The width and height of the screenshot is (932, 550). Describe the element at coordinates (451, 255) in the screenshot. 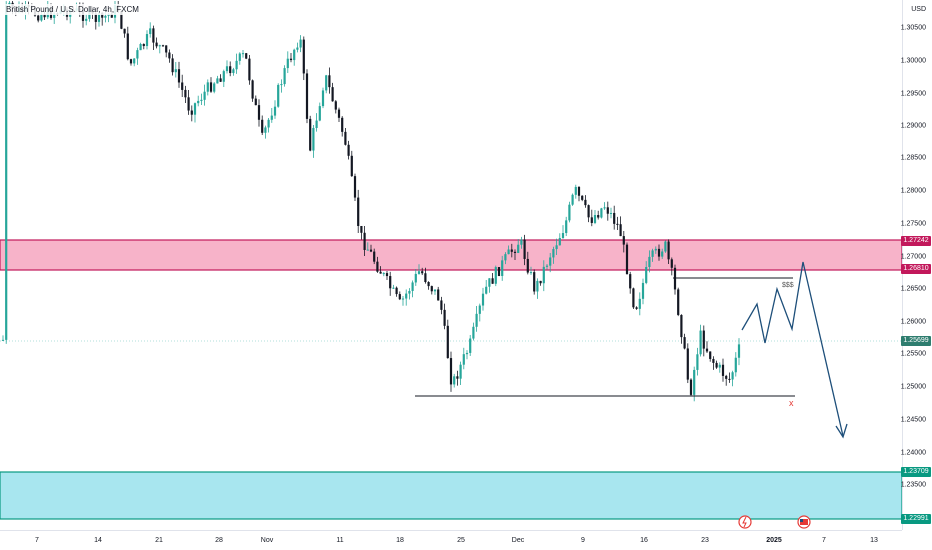

I see `supply-zone` at that location.